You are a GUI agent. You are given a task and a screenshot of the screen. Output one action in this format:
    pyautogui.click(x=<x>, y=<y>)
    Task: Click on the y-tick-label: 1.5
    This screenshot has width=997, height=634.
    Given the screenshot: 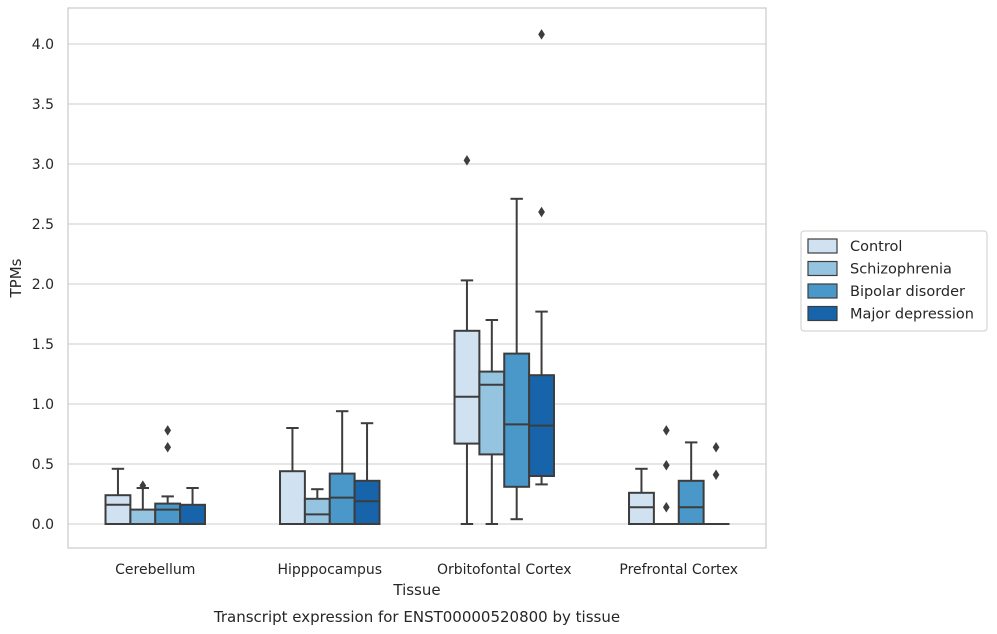 What is the action you would take?
    pyautogui.click(x=43, y=345)
    